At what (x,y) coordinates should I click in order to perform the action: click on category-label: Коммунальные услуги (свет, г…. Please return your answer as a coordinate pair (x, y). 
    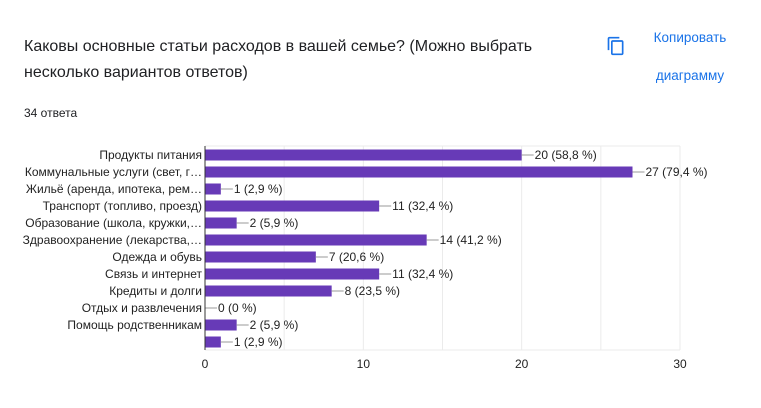
    Looking at the image, I should click on (113, 172).